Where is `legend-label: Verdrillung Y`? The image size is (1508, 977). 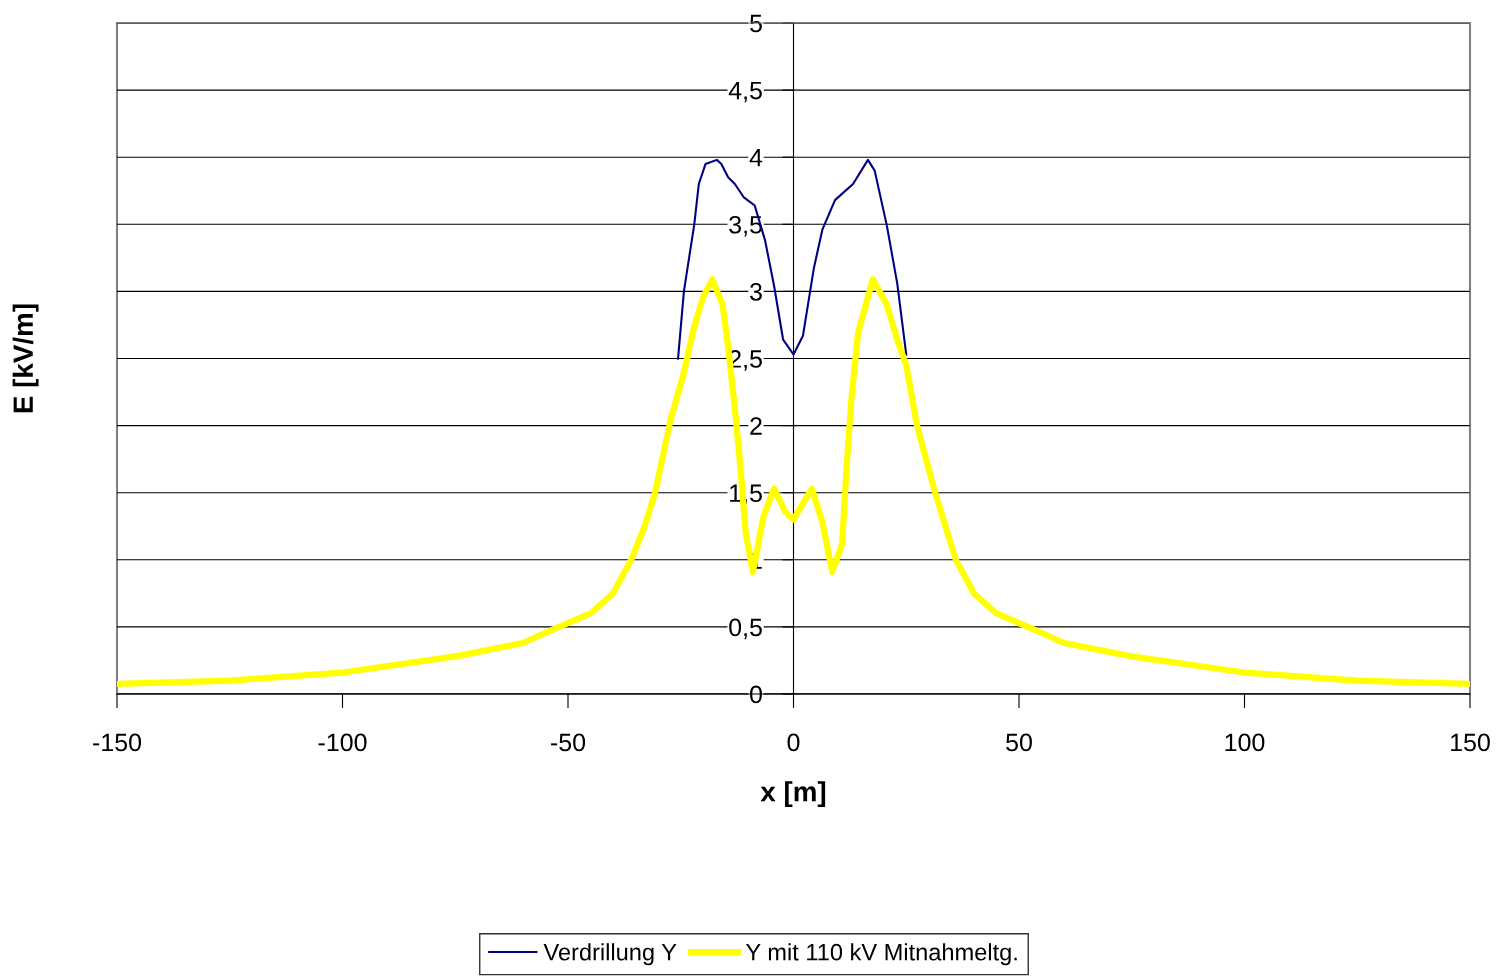
legend-label: Verdrillung Y is located at coordinates (610, 954).